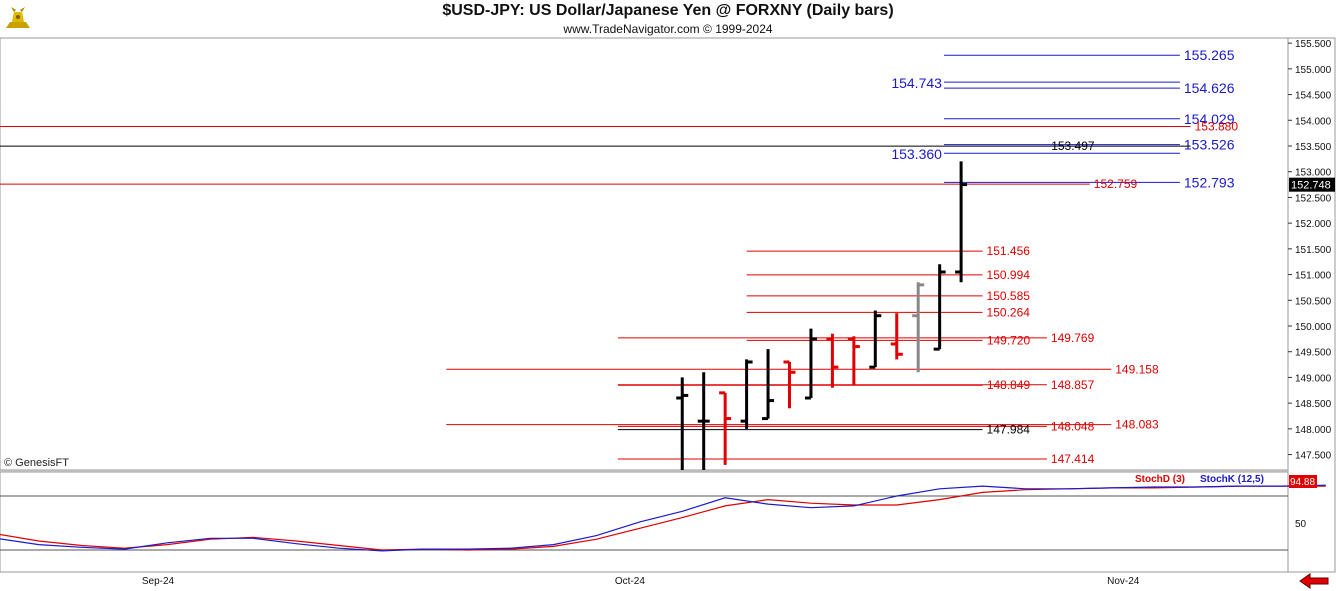 This screenshot has height=591, width=1336. I want to click on y-axis-tick-label: 150.000, so click(1313, 327).